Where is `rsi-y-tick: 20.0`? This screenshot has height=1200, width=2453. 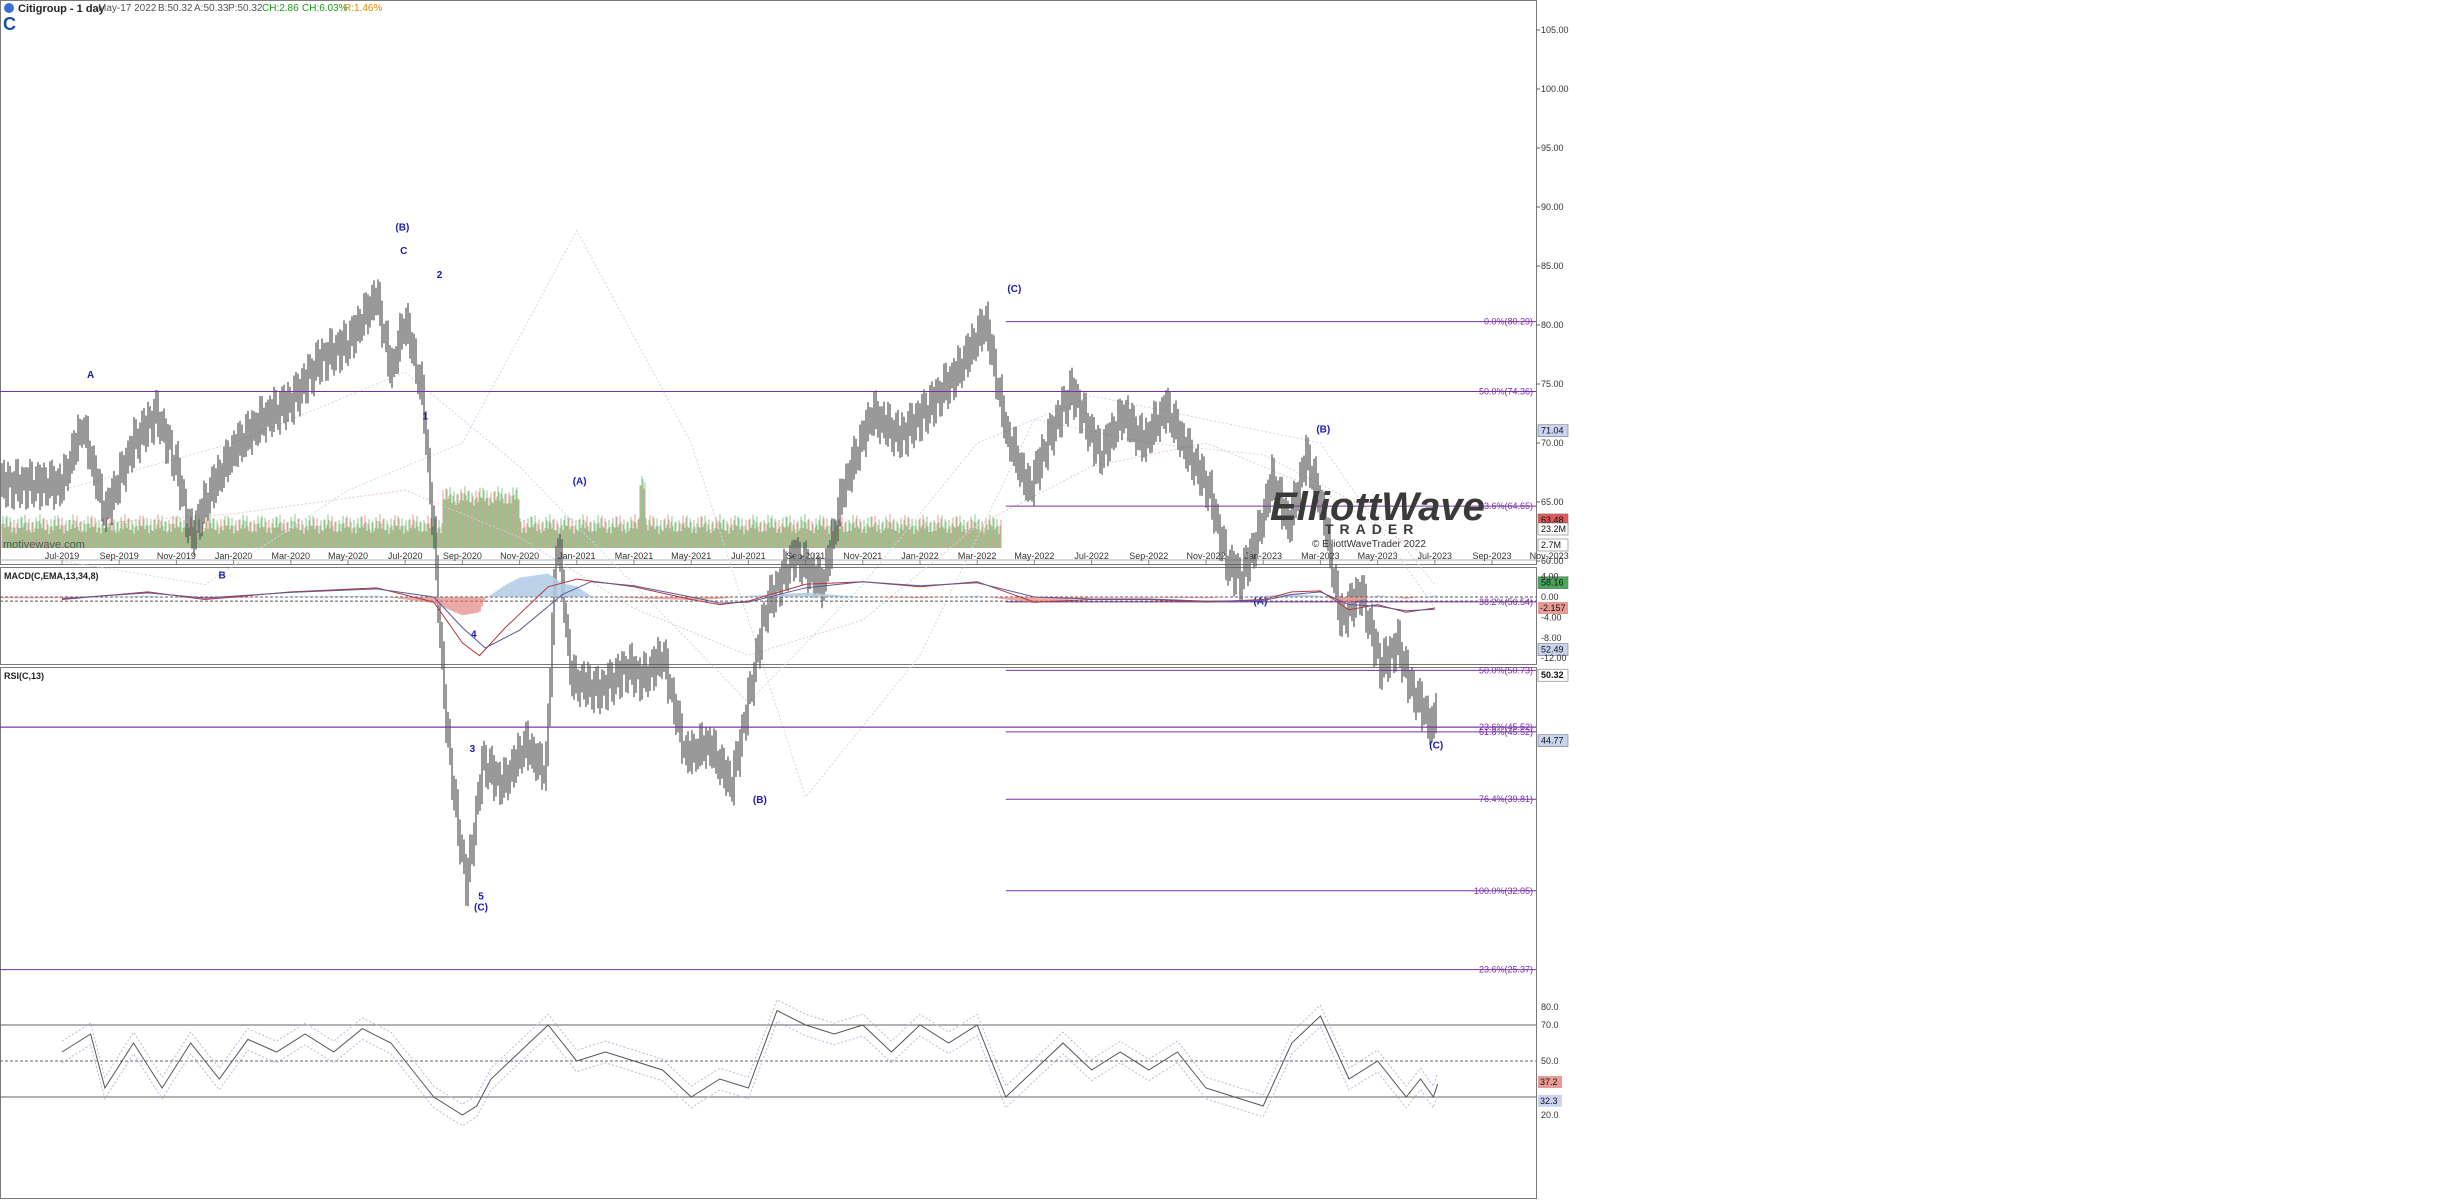
rsi-y-tick: 20.0 is located at coordinates (1550, 1115).